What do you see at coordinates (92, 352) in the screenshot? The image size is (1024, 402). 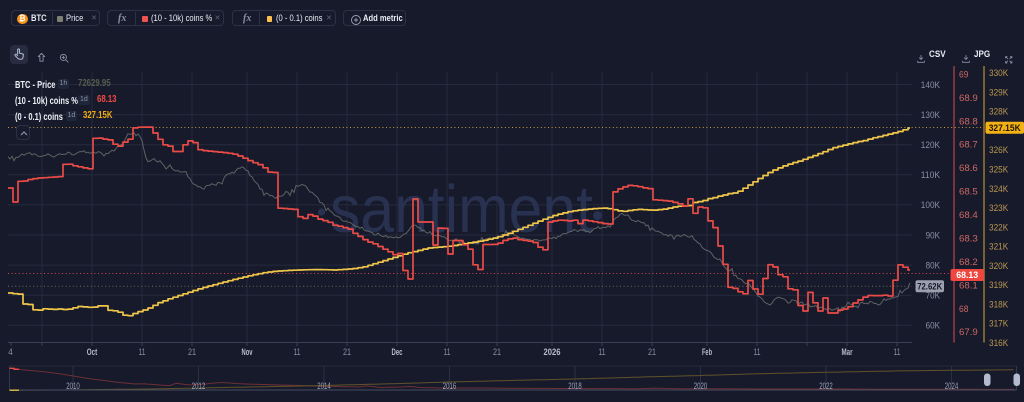 I see `svg-text: Oct` at bounding box center [92, 352].